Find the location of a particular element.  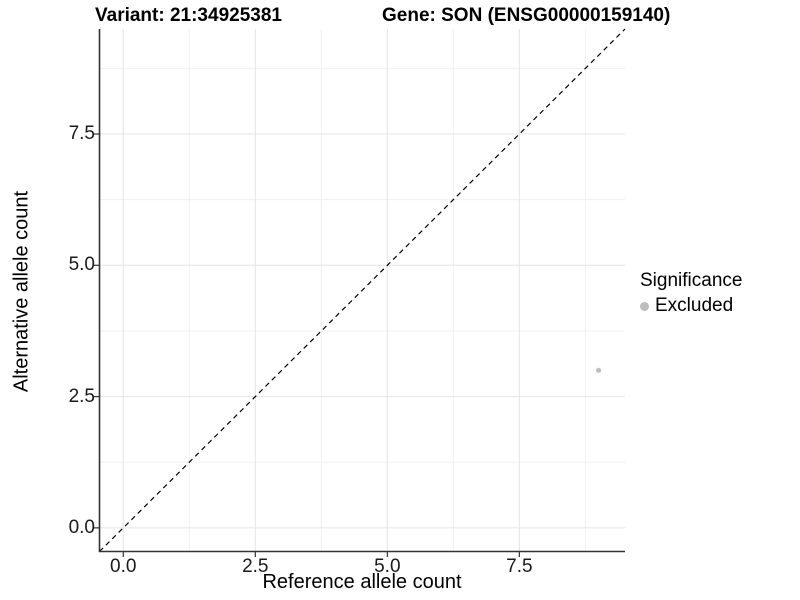

y-axis-title: Alternative allele count is located at coordinates (21, 291).